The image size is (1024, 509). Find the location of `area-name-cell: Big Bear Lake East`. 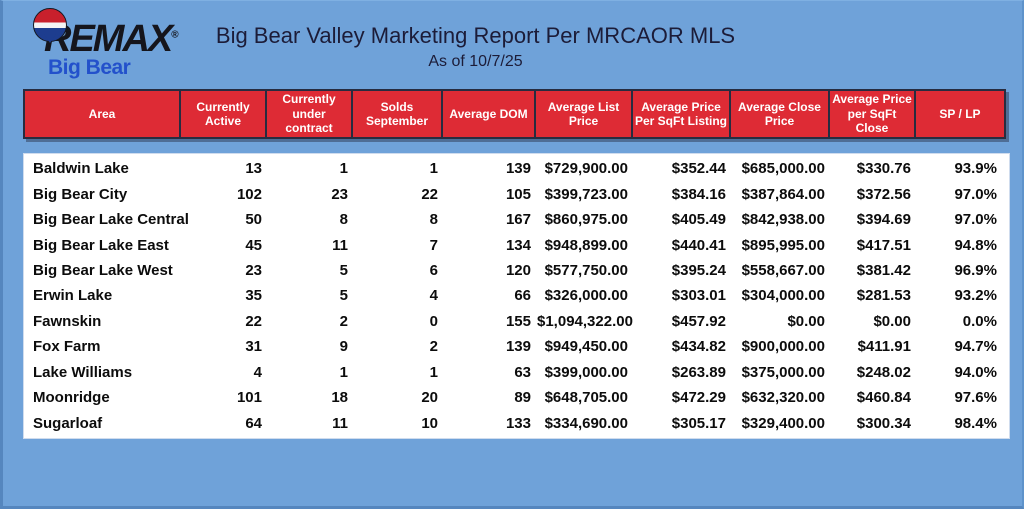

area-name-cell: Big Bear Lake East is located at coordinates (101, 245).